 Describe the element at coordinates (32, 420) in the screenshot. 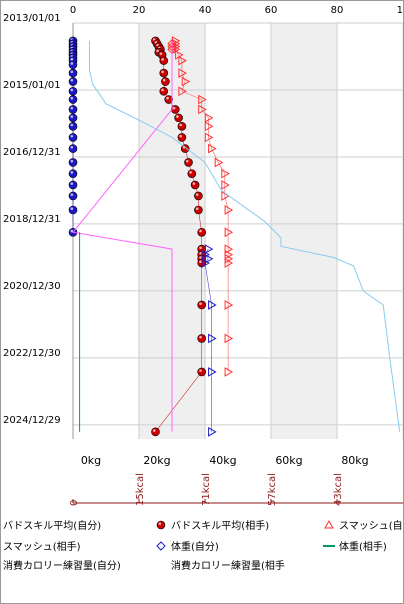

I see `date-tick-label: 2024/12/29` at that location.